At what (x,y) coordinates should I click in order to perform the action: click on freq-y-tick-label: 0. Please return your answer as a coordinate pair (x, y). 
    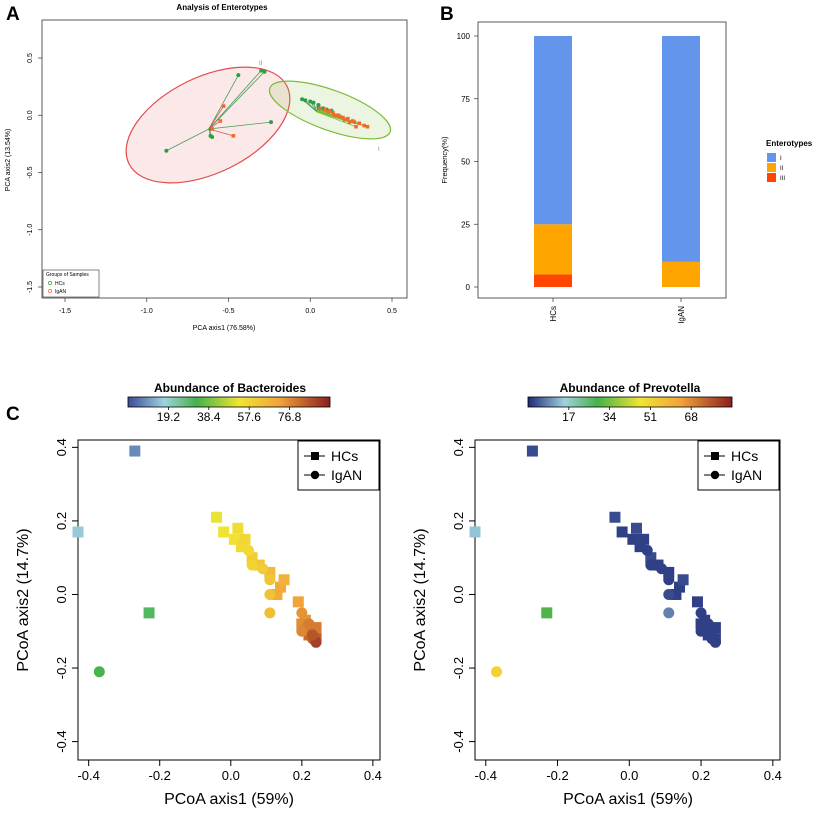
    Looking at the image, I should click on (468, 287).